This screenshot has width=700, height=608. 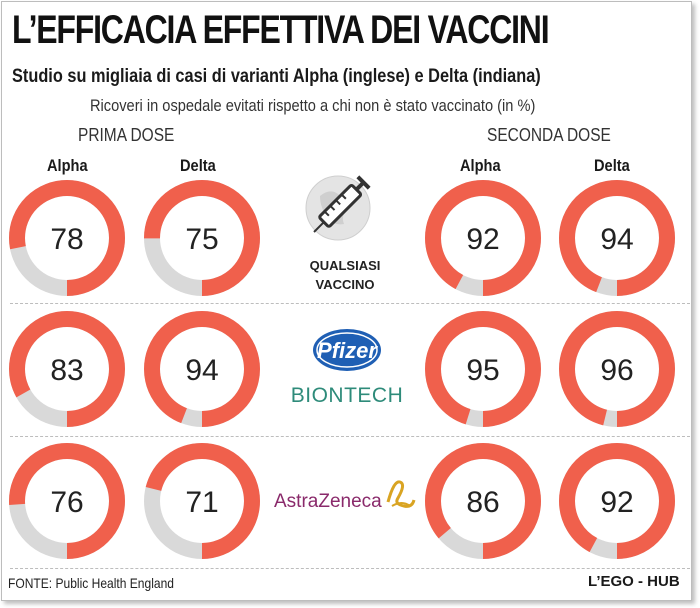 I want to click on donut-value-label: 71, so click(x=201, y=502).